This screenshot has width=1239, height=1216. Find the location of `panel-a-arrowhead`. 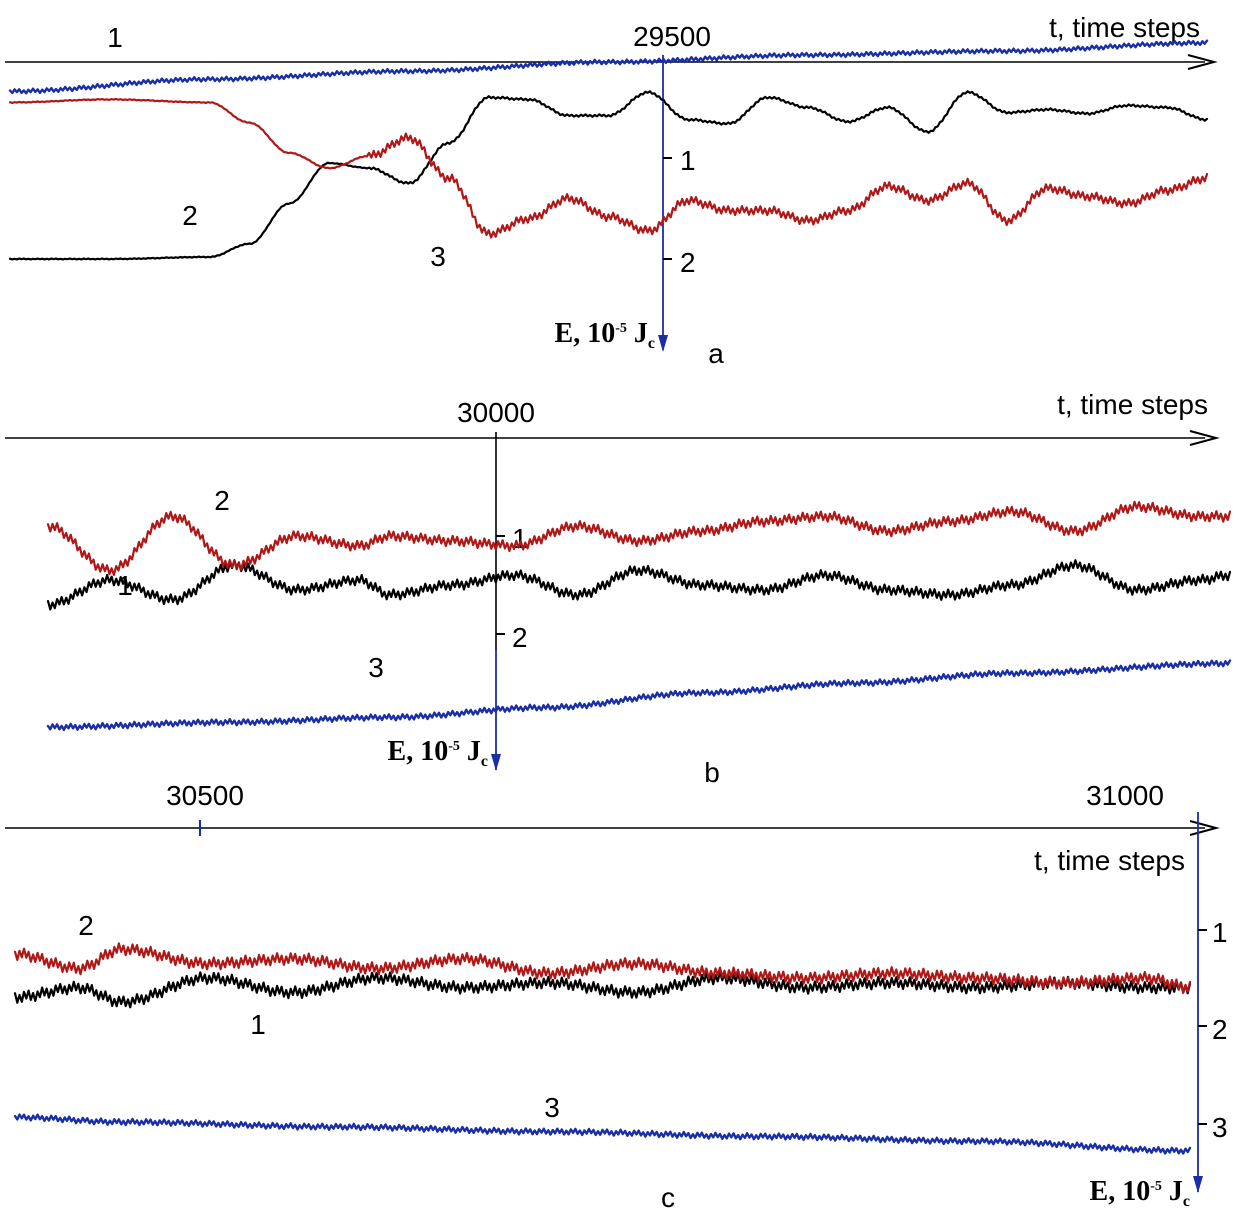

panel-a-arrowhead is located at coordinates (1202, 62).